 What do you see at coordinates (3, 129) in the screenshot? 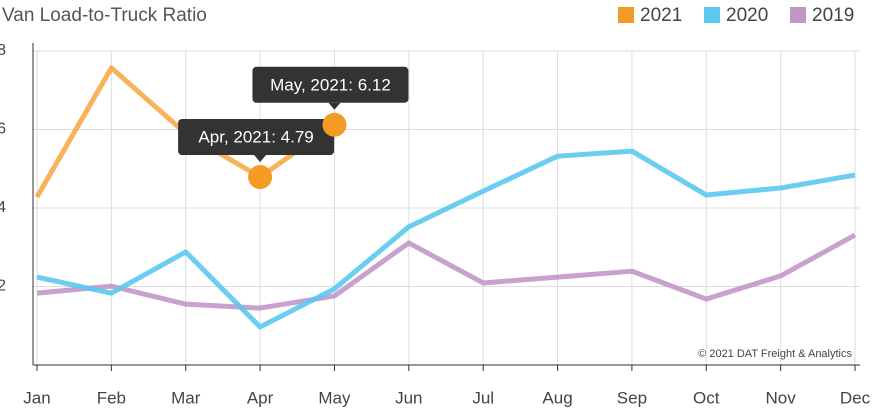
I see `y-tick-label: 6` at bounding box center [3, 129].